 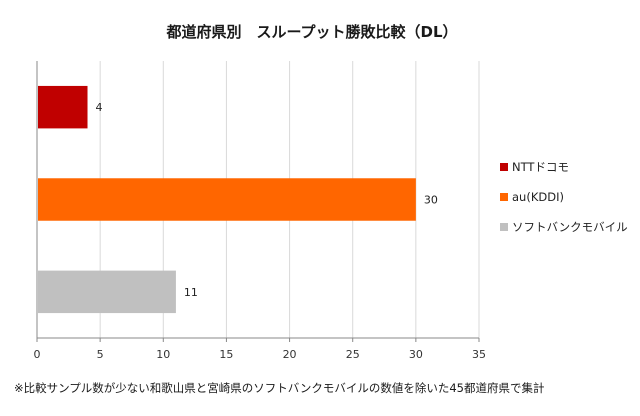 What do you see at coordinates (100, 354) in the screenshot?
I see `x-tick-label: 5` at bounding box center [100, 354].